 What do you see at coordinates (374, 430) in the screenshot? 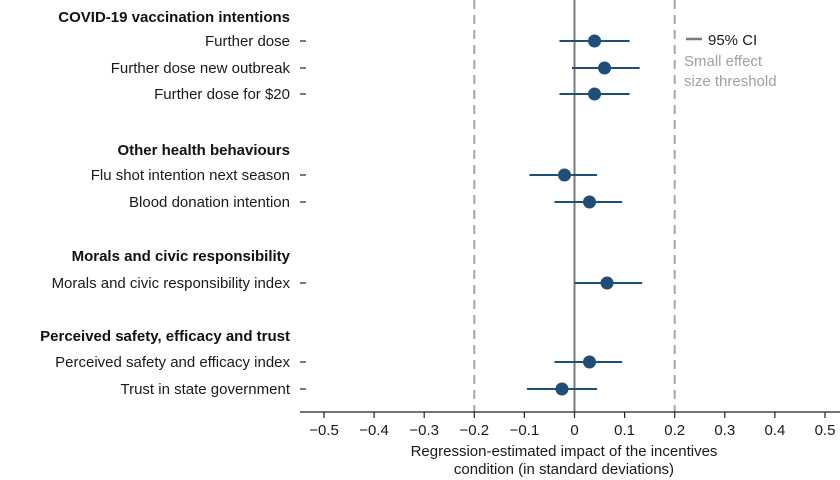
I see `x-tick-label: −0.4` at bounding box center [374, 430].